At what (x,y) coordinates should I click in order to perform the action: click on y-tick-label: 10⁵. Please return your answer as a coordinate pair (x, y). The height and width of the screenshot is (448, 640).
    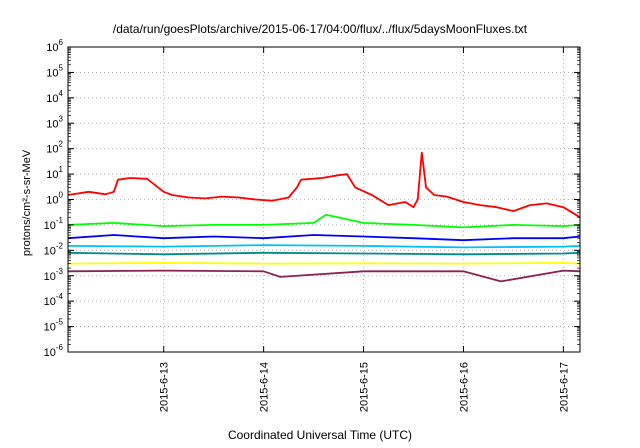
    Looking at the image, I should click on (54, 71).